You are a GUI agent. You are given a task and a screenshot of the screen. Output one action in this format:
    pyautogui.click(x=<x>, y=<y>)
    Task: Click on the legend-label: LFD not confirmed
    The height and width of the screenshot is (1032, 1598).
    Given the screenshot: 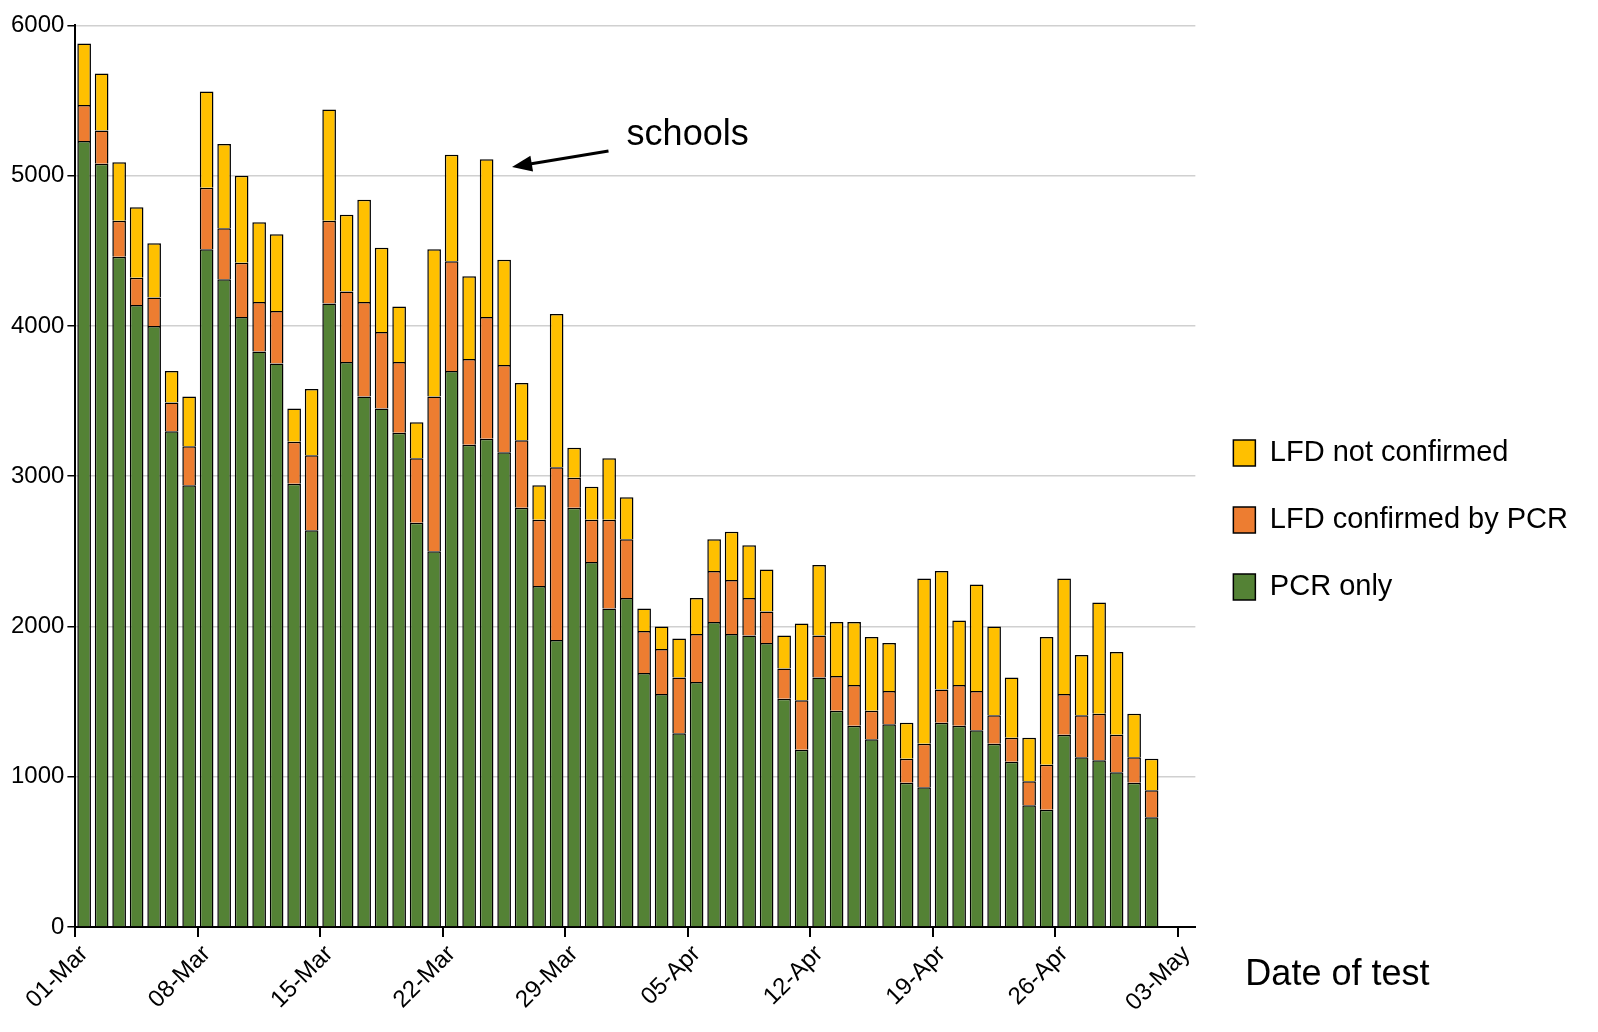 What is the action you would take?
    pyautogui.click(x=1389, y=451)
    